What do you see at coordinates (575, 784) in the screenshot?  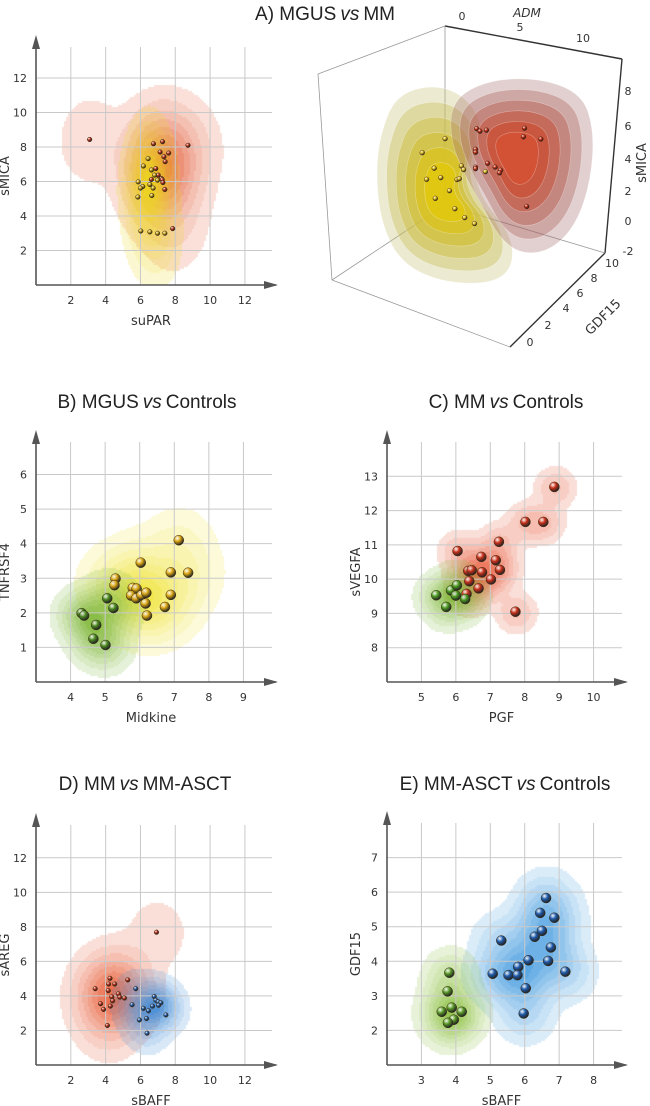 I see `title-e-part2: Controls` at bounding box center [575, 784].